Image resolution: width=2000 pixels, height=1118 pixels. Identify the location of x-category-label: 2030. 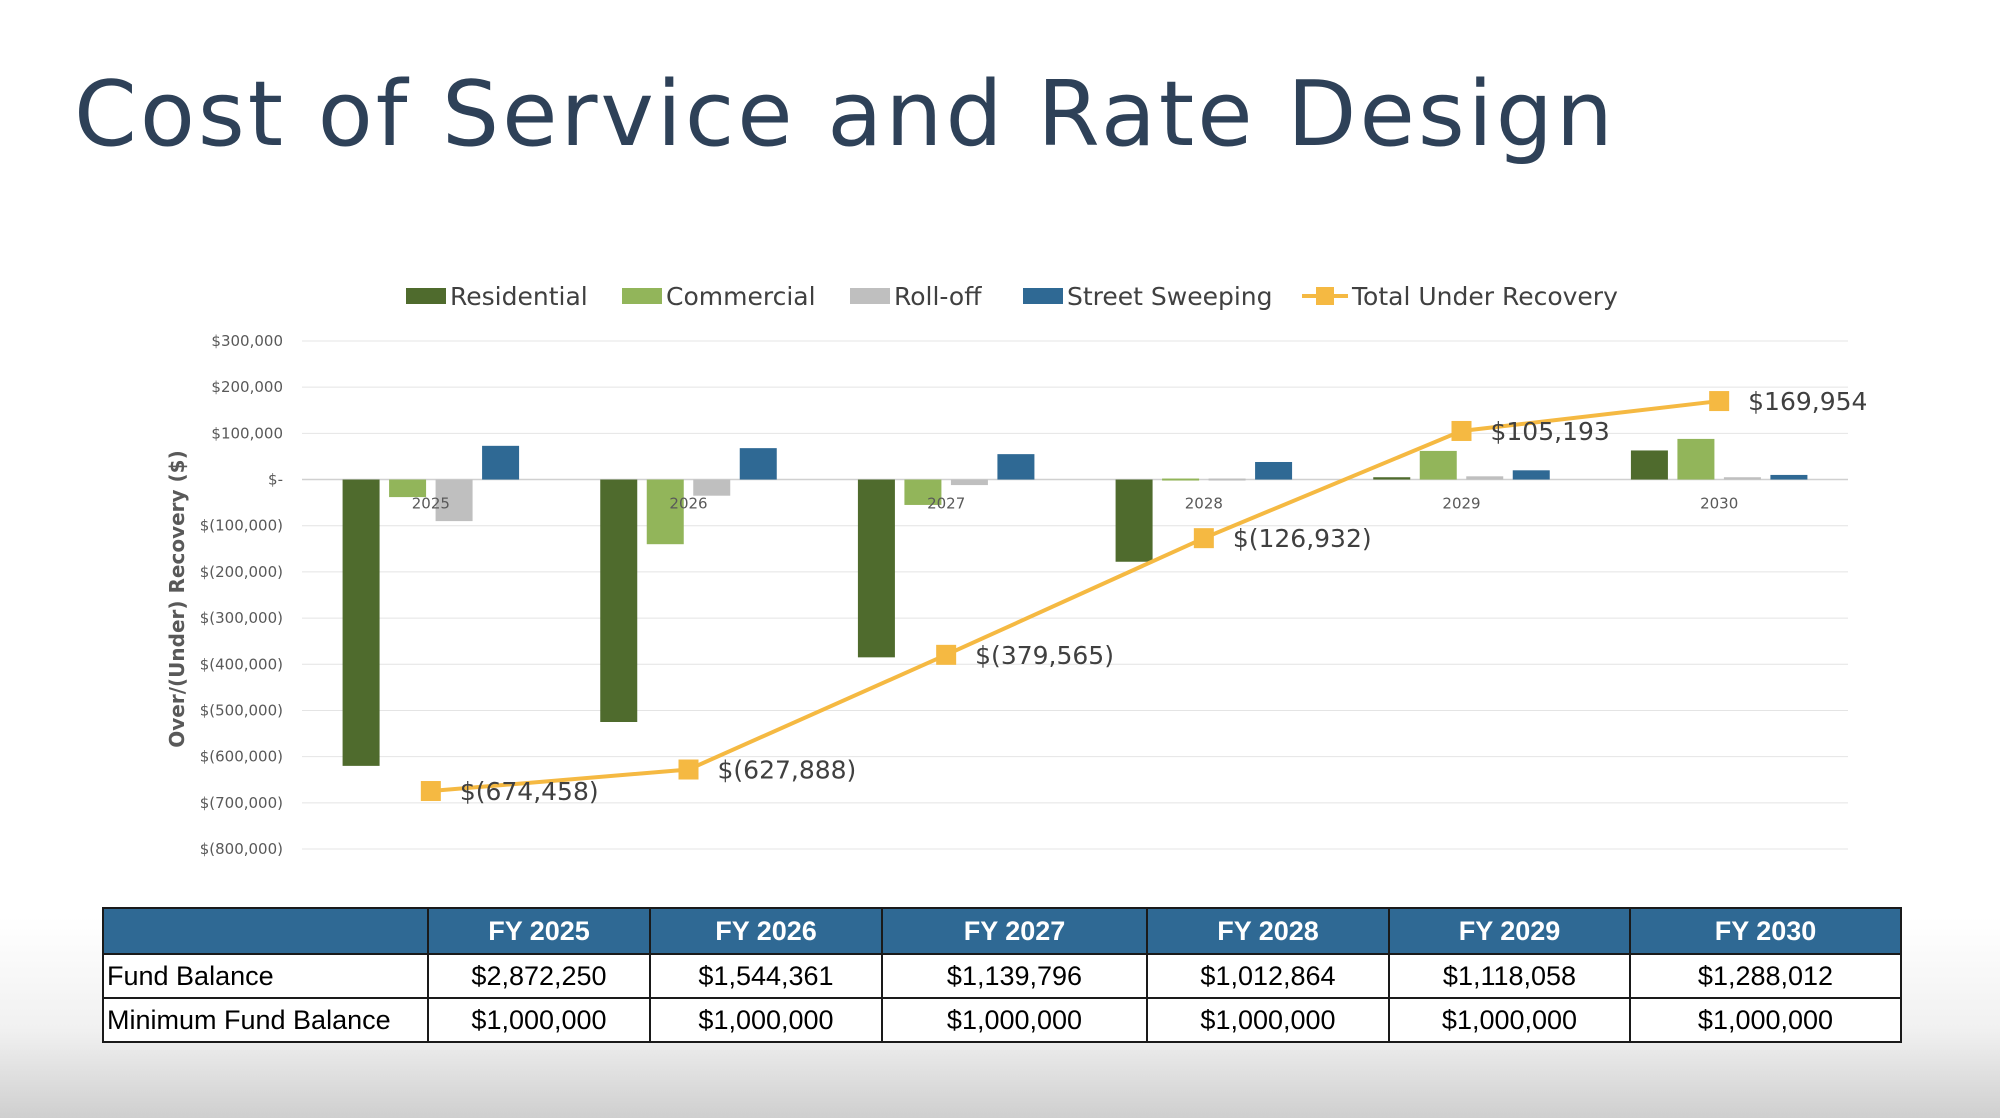
(1719, 504).